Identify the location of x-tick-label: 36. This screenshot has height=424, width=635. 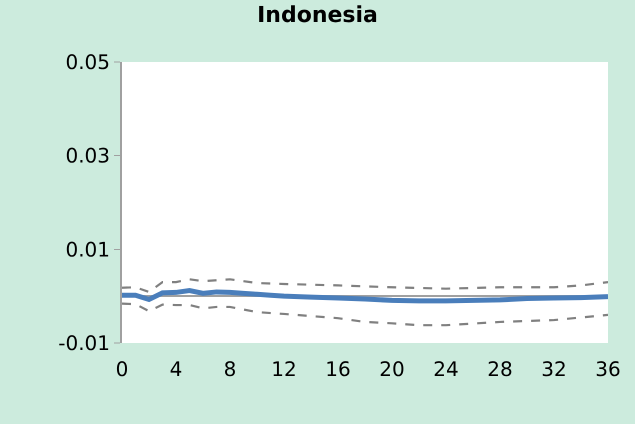
(608, 369).